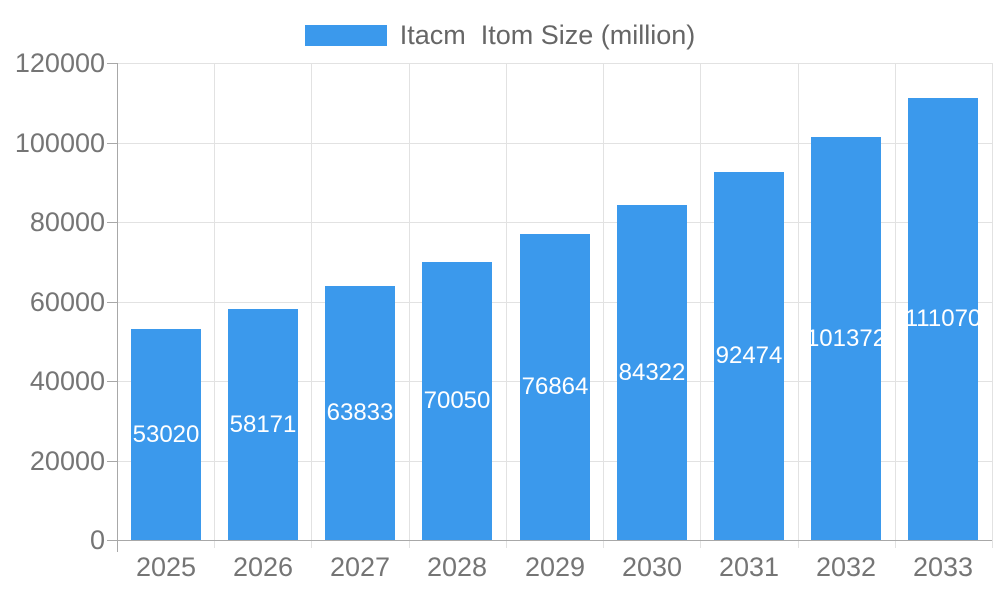 The width and height of the screenshot is (1000, 600). Describe the element at coordinates (67, 222) in the screenshot. I see `y-axis-label: 80000` at that location.